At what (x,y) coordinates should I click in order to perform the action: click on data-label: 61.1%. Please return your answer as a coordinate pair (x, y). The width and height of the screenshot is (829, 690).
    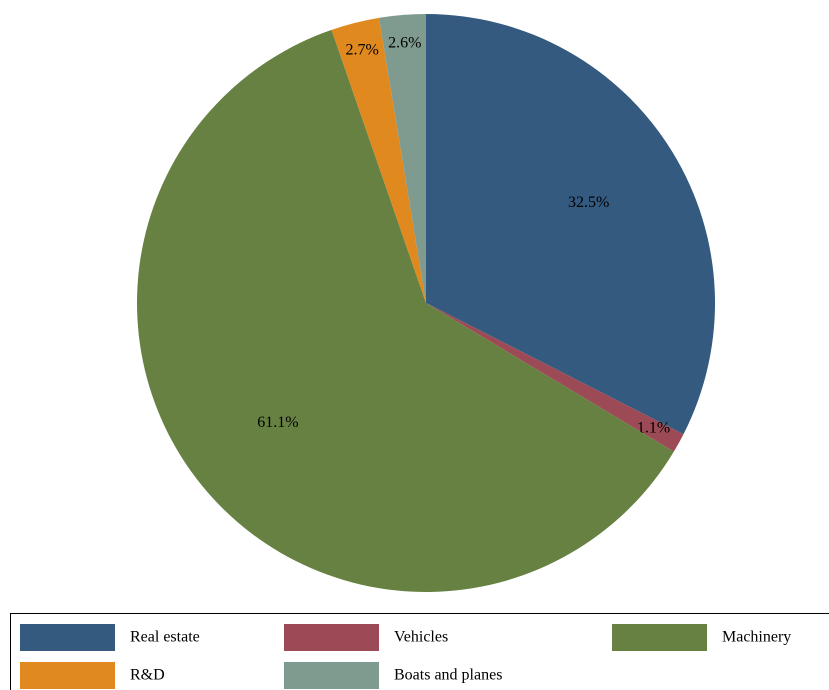
    Looking at the image, I should click on (277, 422).